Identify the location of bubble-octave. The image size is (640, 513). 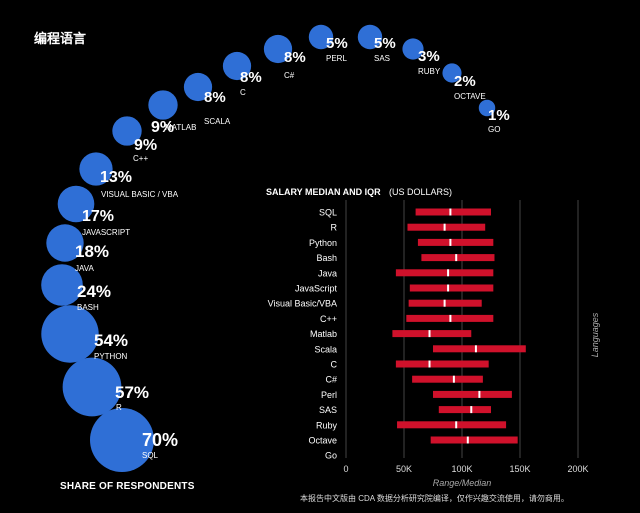
(452, 73).